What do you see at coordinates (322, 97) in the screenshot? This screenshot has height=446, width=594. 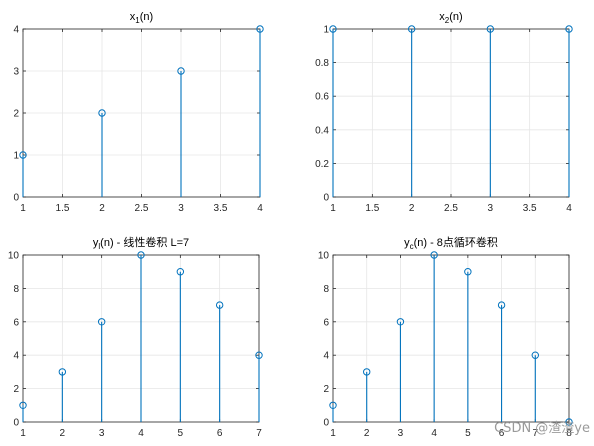 I see `y-tick-label: 0.6` at bounding box center [322, 97].